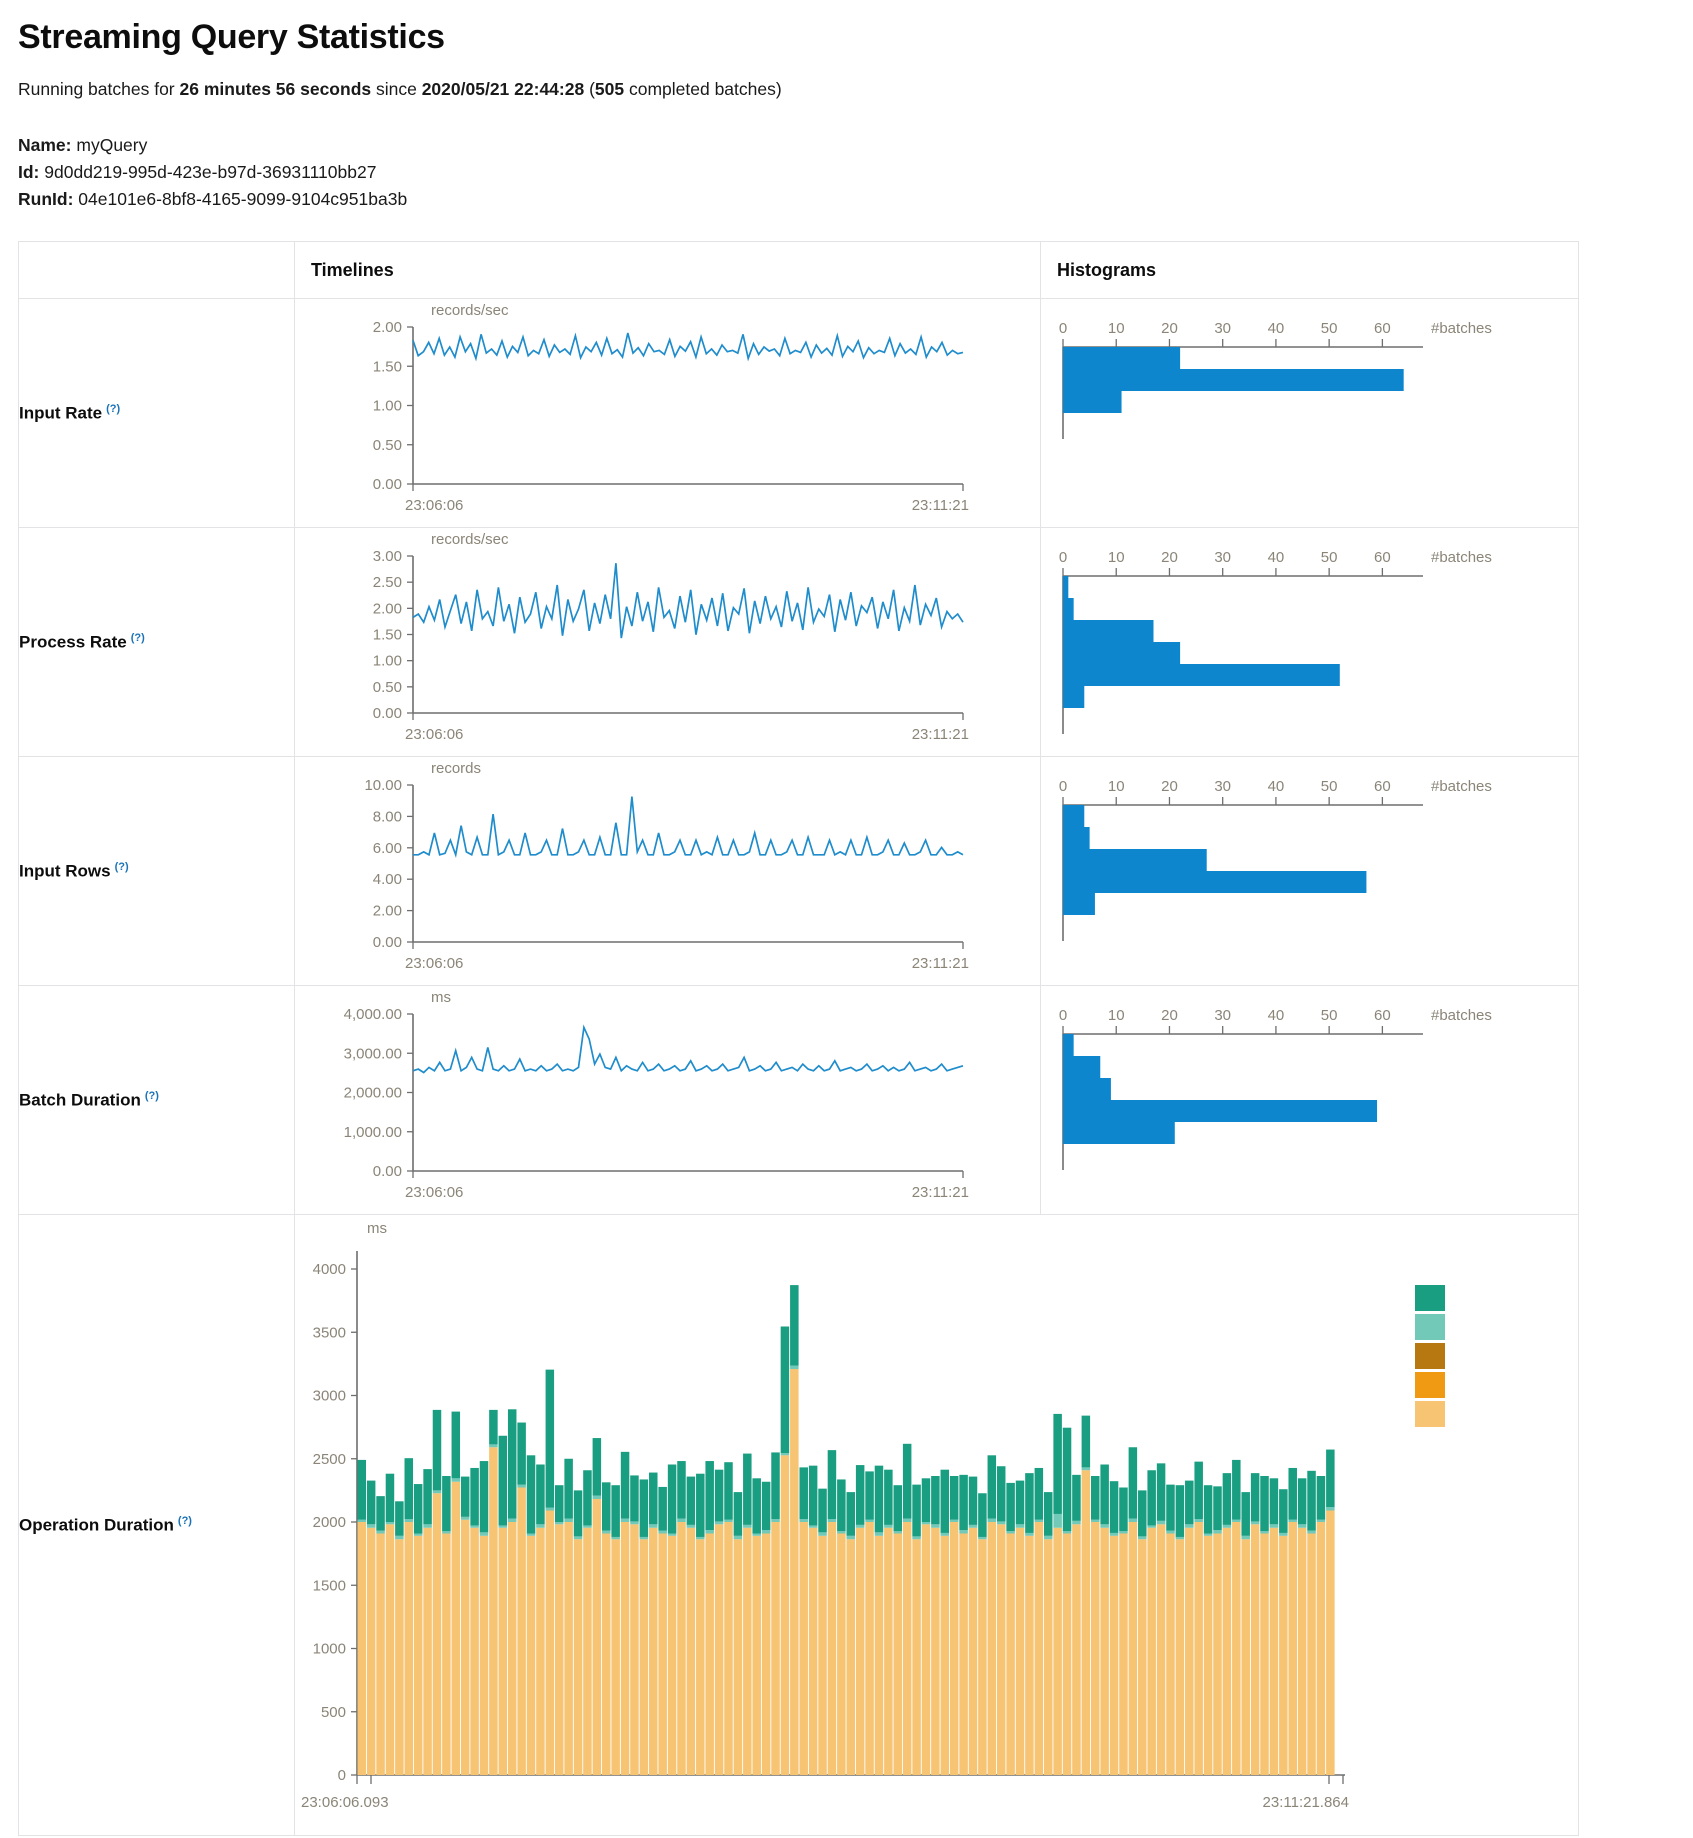  I want to click on row-label-input-rate: Input Rate (?), so click(156, 413).